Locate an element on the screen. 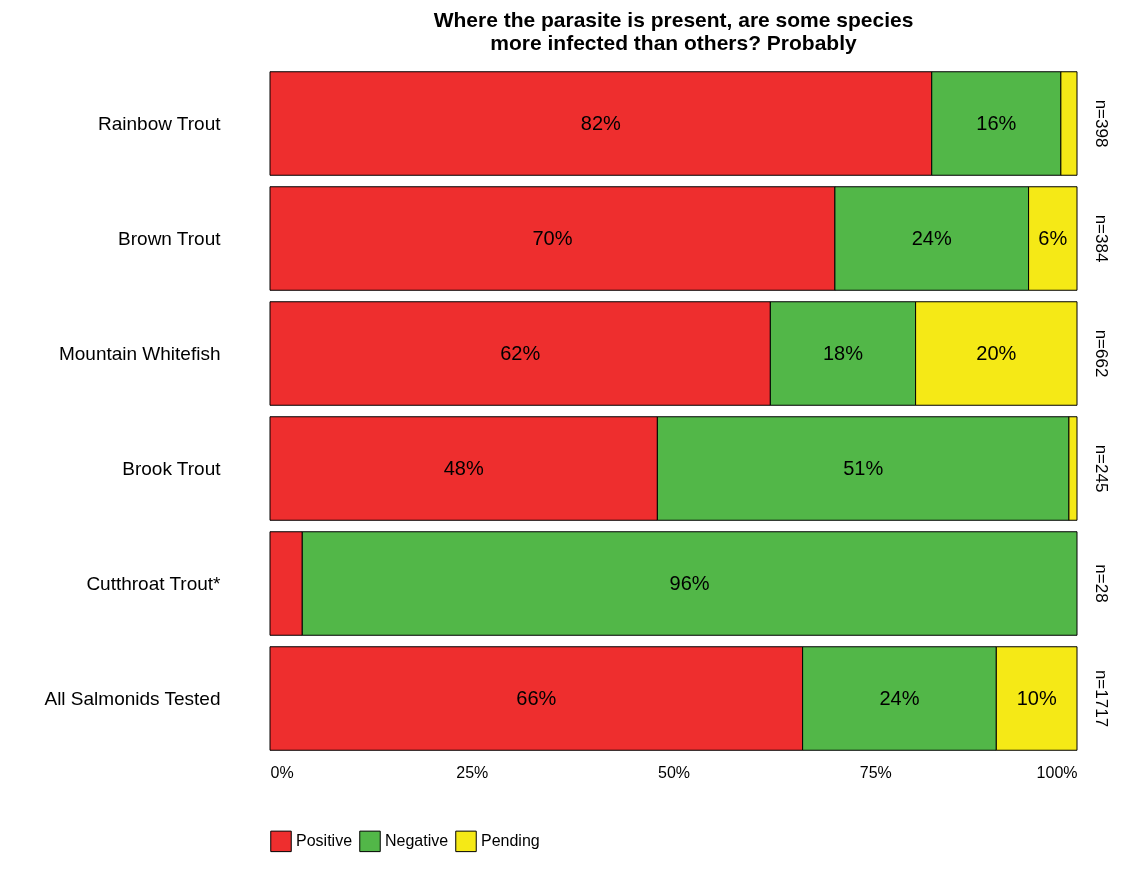  data-label: 96% is located at coordinates (689, 582).